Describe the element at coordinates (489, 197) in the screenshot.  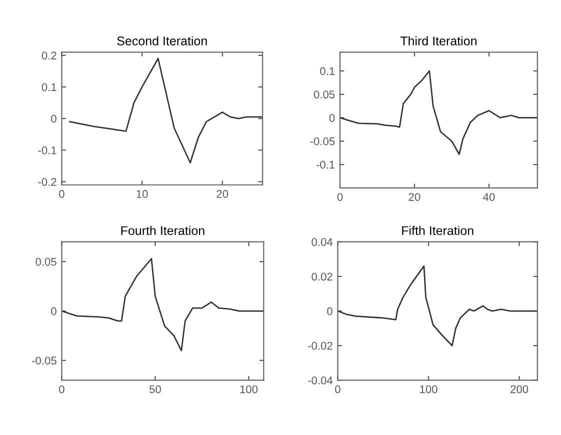
I see `x-tick-label: 40` at that location.